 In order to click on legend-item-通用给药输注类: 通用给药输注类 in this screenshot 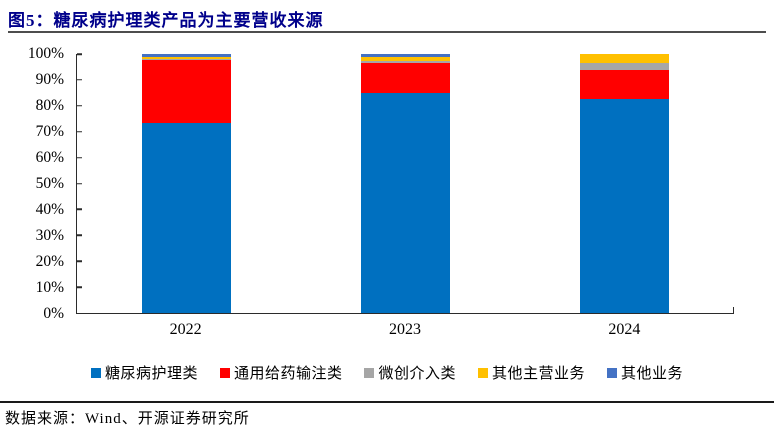, I will do `click(281, 372)`.